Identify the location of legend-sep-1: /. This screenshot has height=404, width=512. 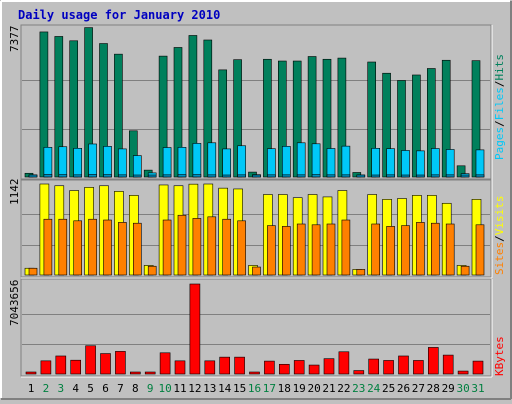
(499, 123).